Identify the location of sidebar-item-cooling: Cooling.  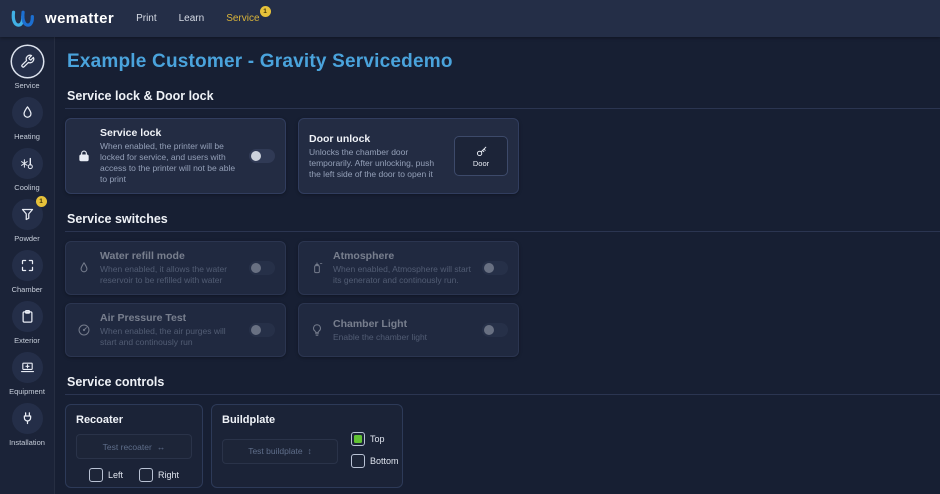
(27, 170).